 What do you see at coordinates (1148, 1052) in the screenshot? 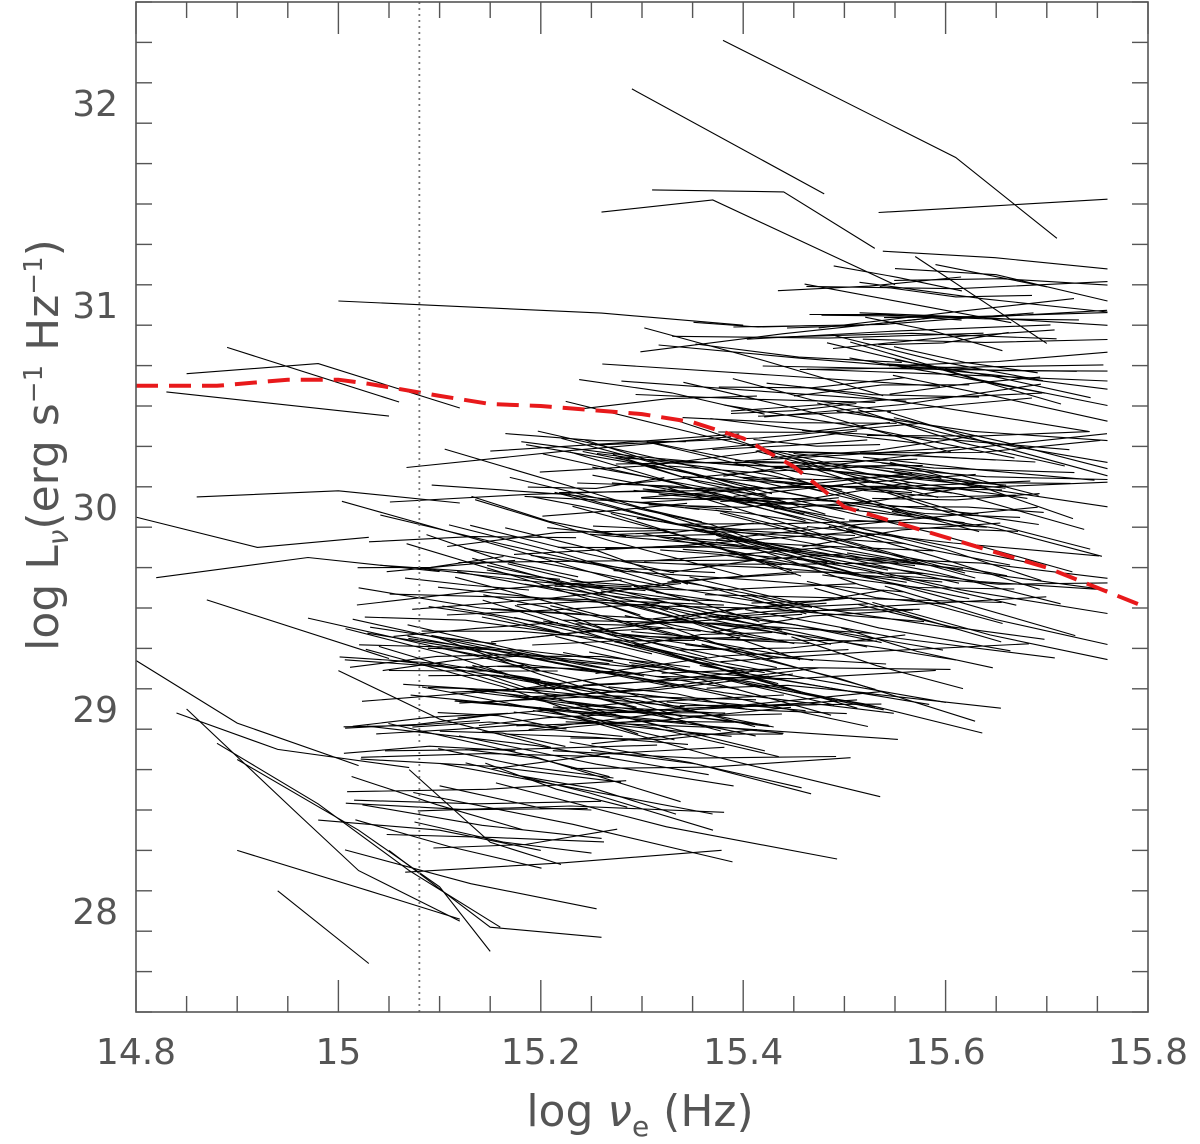
I see `x-tick-label: 15.8` at bounding box center [1148, 1052].